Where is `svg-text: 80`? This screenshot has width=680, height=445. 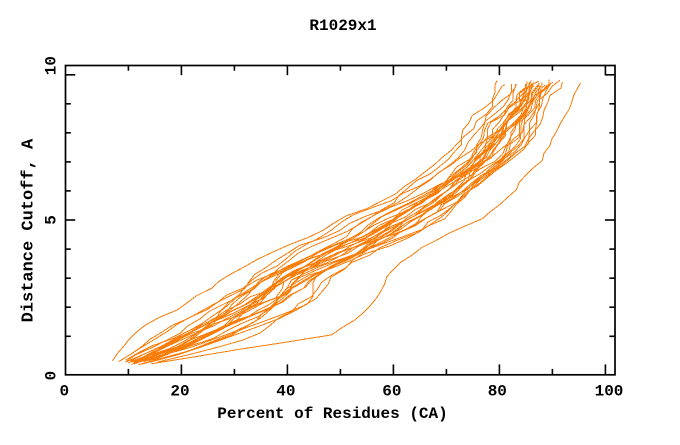 svg-text: 80 is located at coordinates (497, 392).